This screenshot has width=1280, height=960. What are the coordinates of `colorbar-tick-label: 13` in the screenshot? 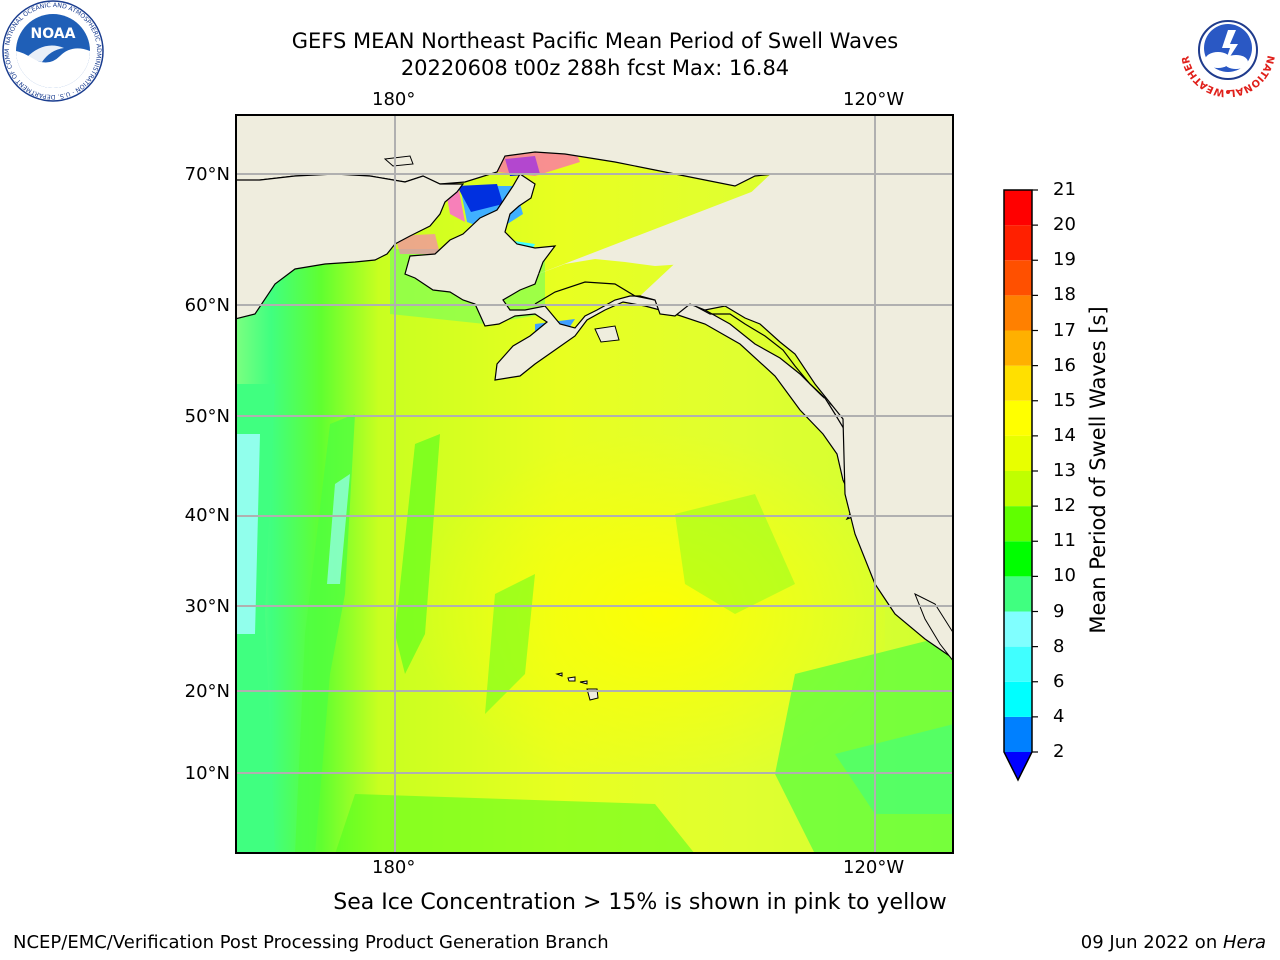 It's located at (1064, 470).